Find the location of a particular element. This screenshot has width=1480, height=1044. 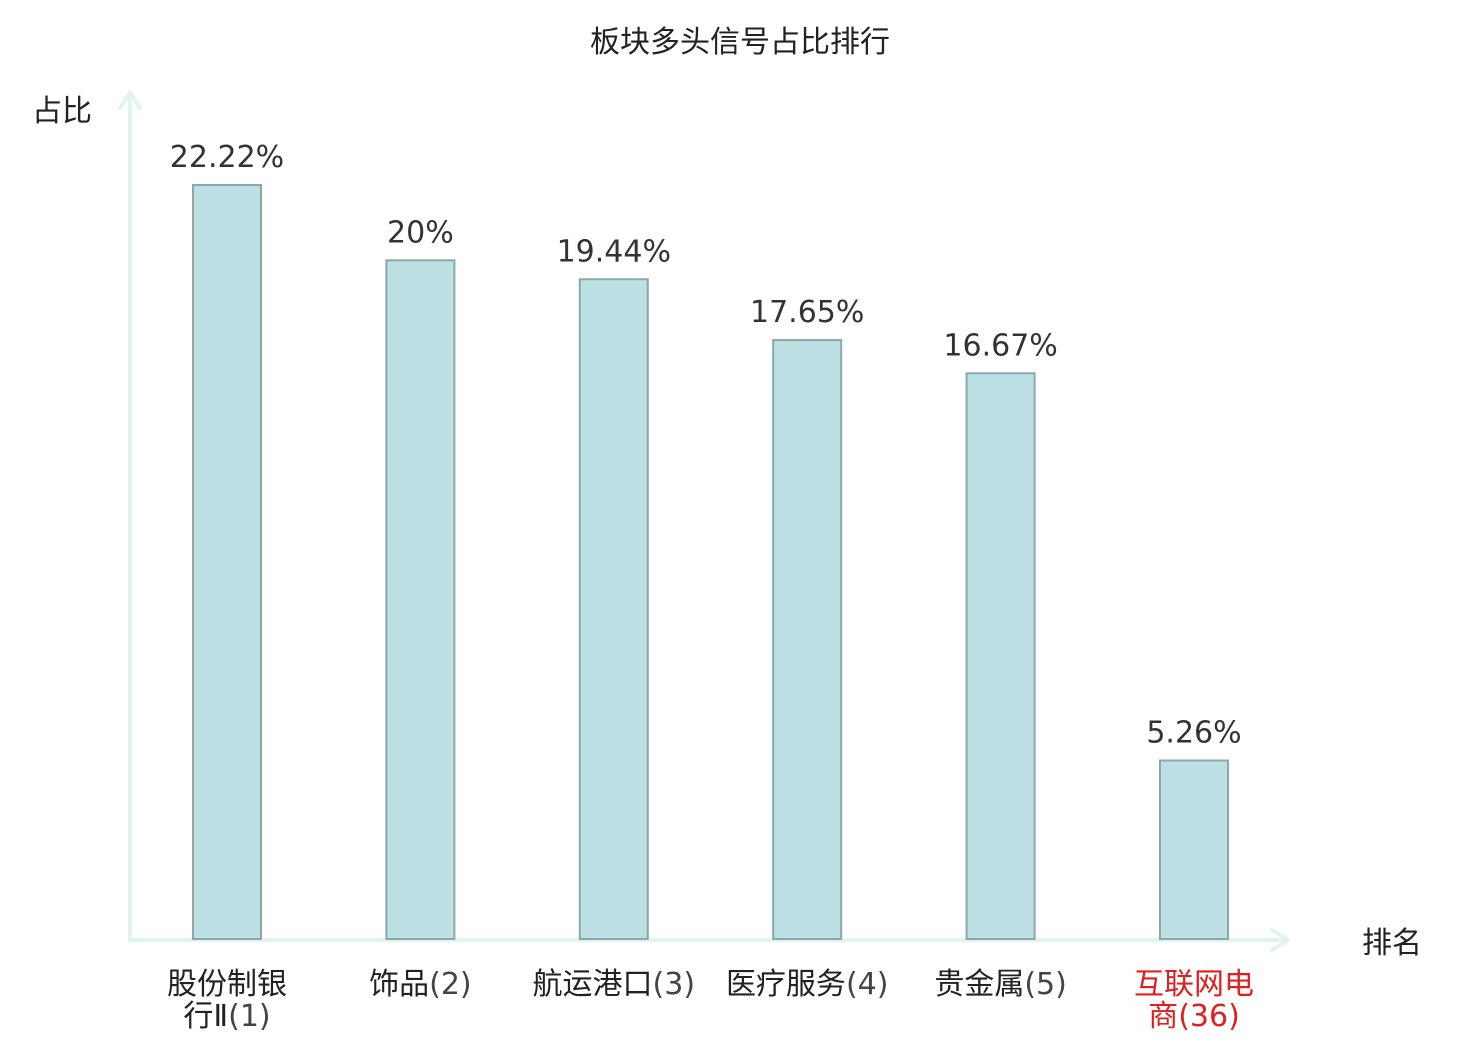

category-name: 饰品 is located at coordinates (399, 984).